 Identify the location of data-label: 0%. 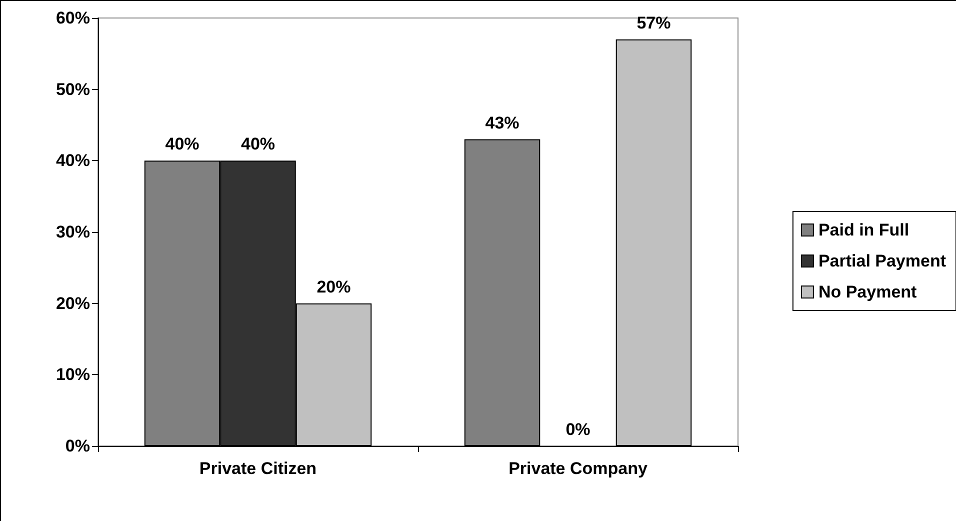
(578, 429).